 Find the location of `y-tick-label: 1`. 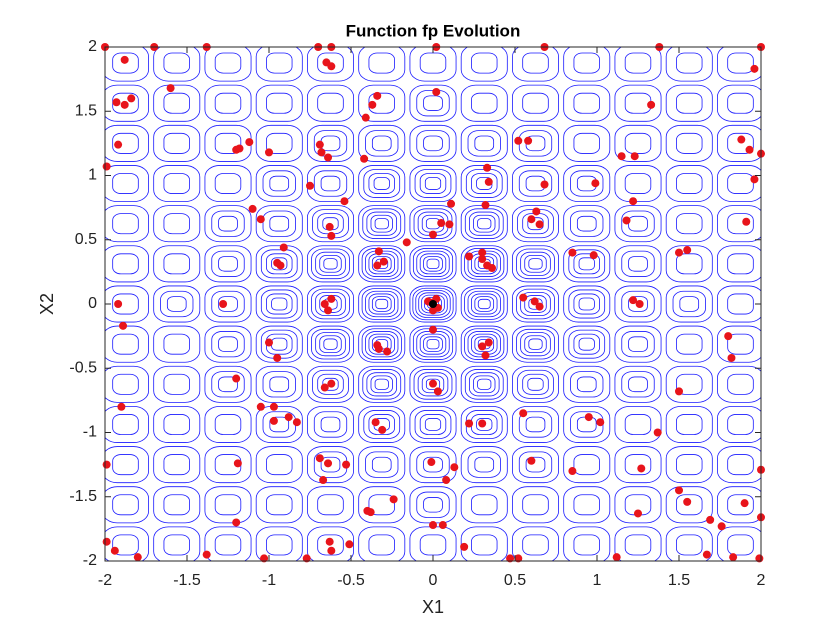

y-tick-label: 1 is located at coordinates (92, 175).